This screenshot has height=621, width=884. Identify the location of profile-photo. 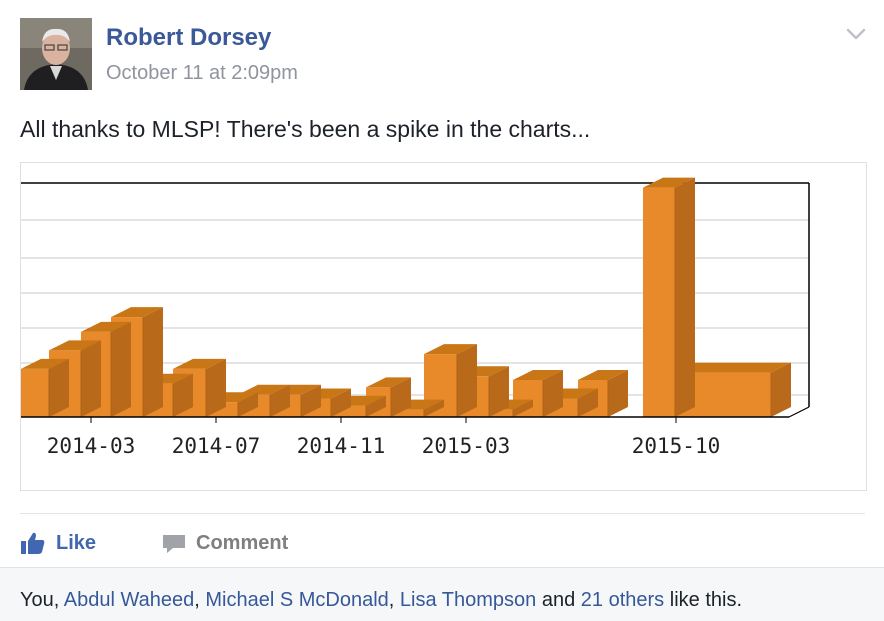
(56, 54).